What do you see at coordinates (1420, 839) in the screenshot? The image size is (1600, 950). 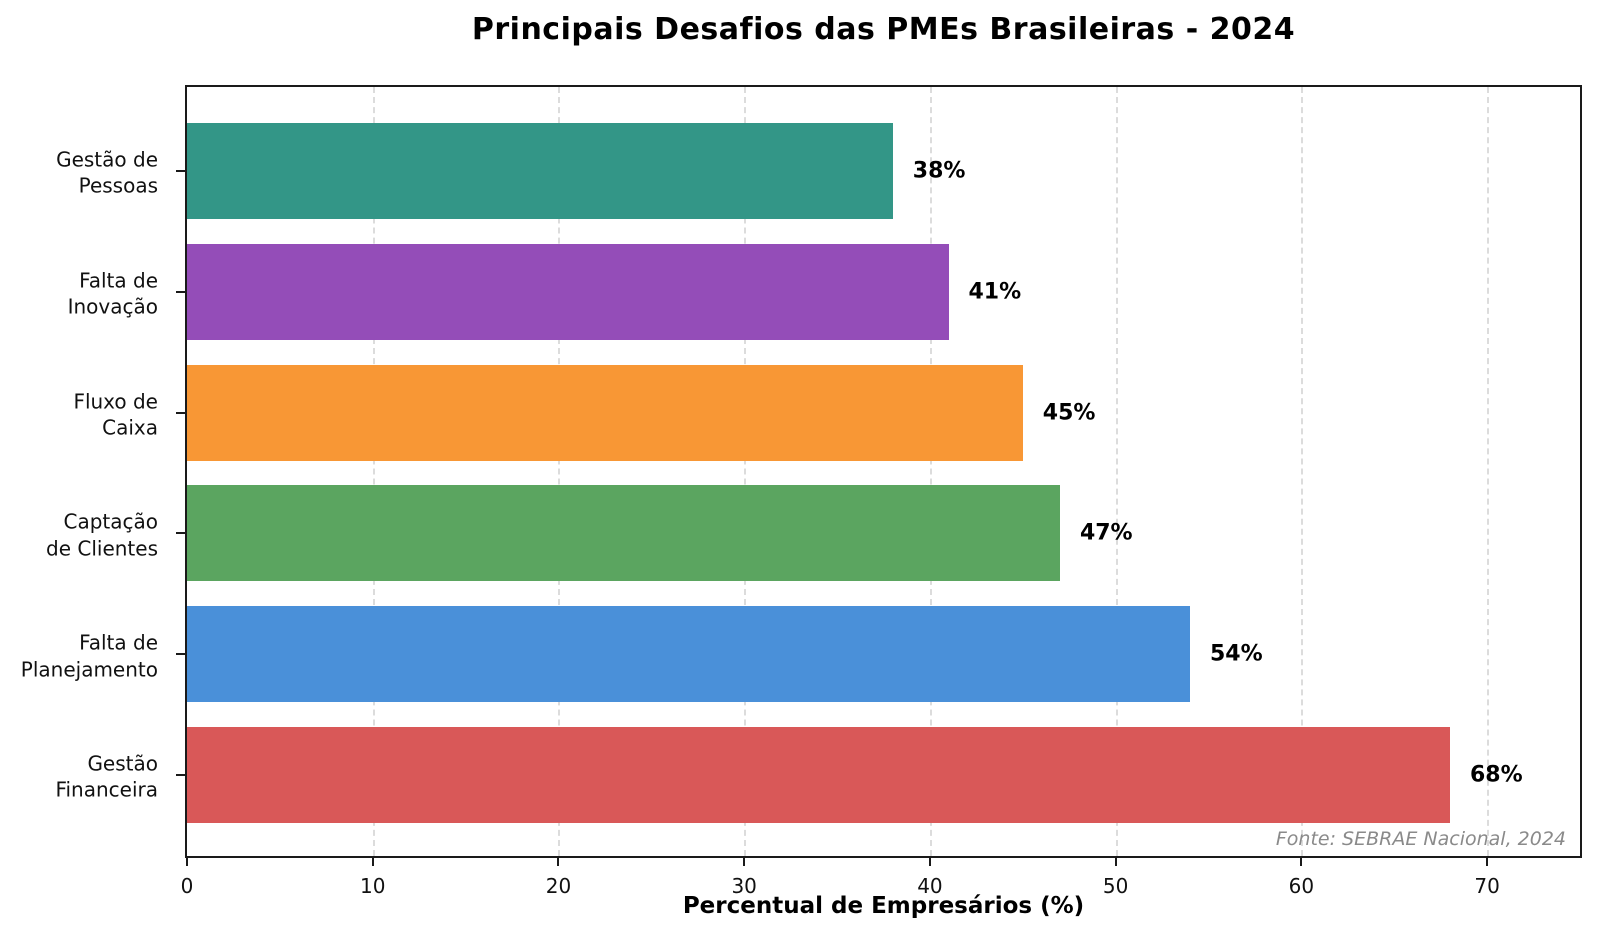 I see `source-note: Fonte: SEBRAE Nacional, 2024` at bounding box center [1420, 839].